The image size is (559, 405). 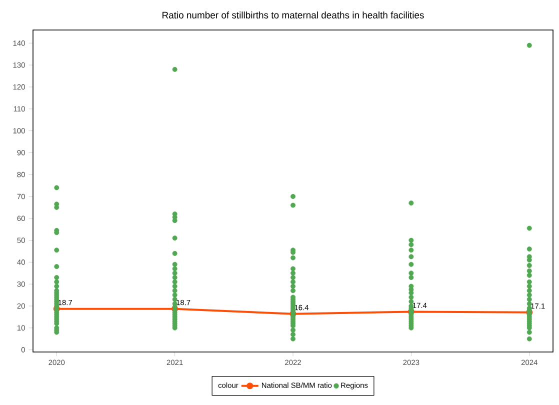 I want to click on chart-title: Ratio number of stillbirths to maternal deaths in health facilities, so click(x=293, y=15).